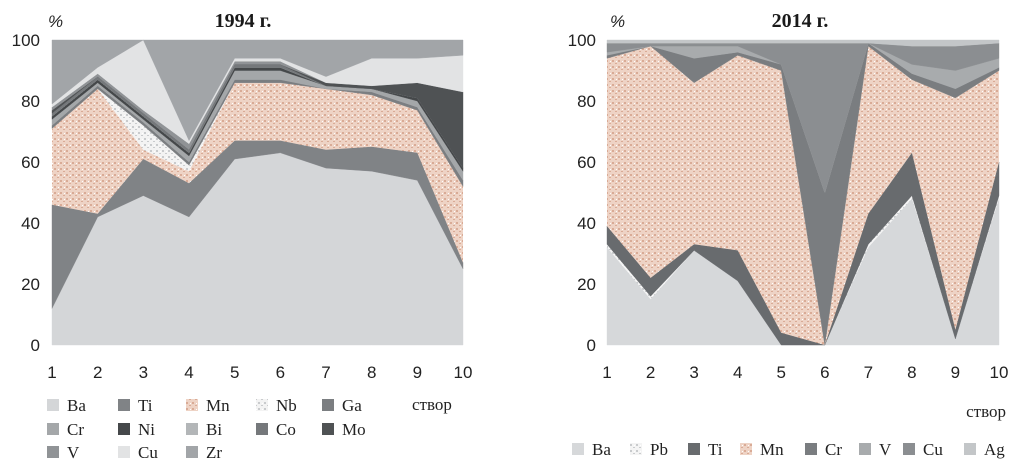 The image size is (1013, 461). What do you see at coordinates (800, 21) in the screenshot?
I see `chart-title: 2014 г.` at bounding box center [800, 21].